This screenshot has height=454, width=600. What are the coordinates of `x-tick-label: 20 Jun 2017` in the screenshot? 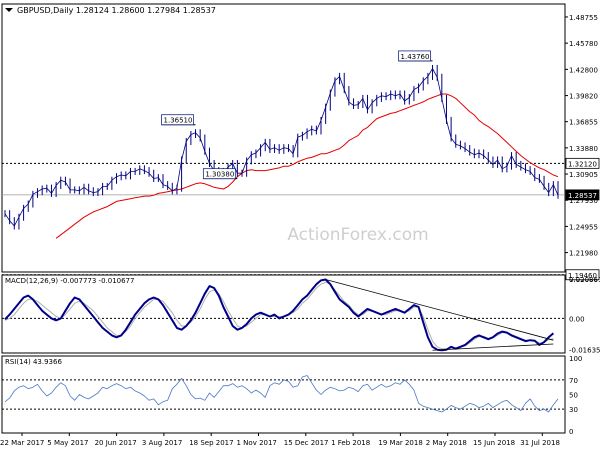 It's located at (116, 443).